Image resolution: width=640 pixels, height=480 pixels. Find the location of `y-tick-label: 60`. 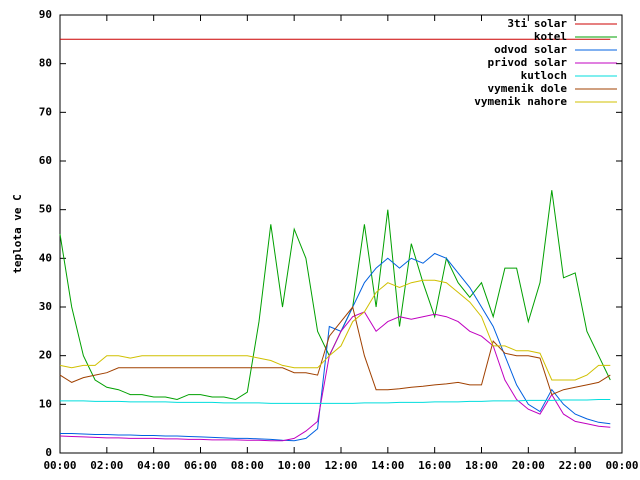

y-tick-label: 60 is located at coordinates (45, 160).